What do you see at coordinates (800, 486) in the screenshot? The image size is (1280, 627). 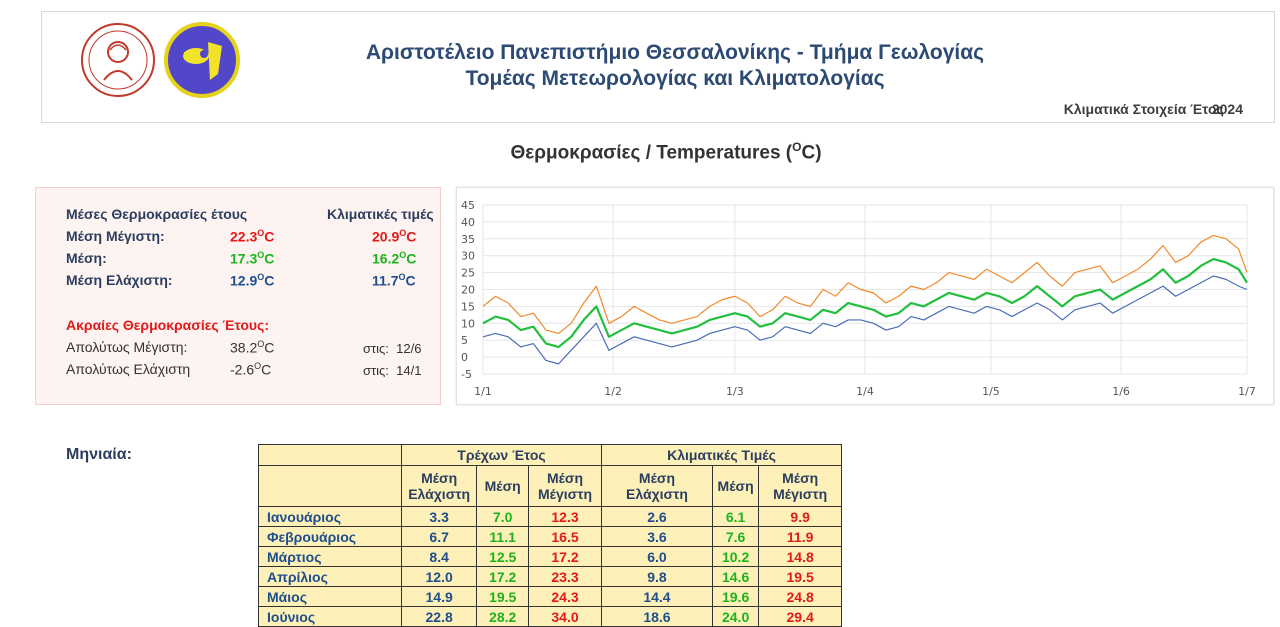 I see `clim-max-header: Μέση Μέγιστη` at bounding box center [800, 486].